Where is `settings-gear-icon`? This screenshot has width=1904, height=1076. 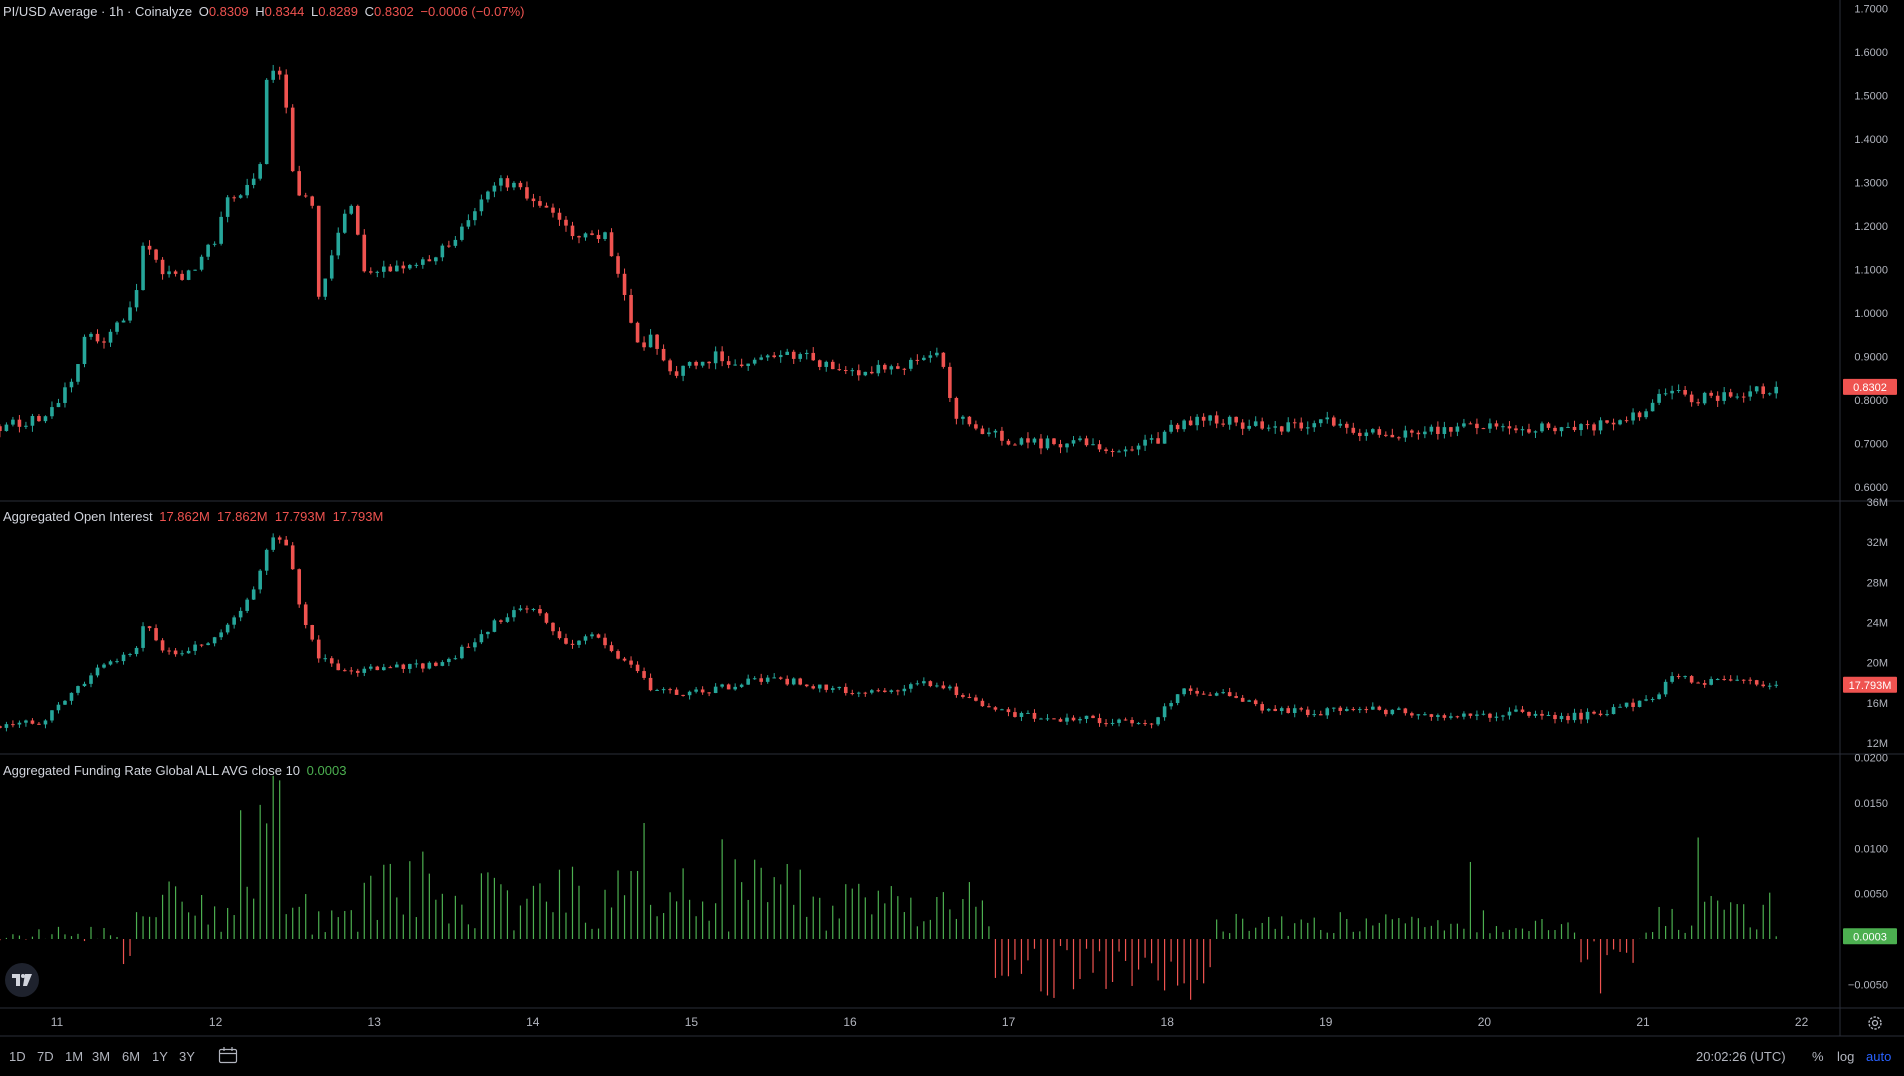
settings-gear-icon is located at coordinates (1875, 1025).